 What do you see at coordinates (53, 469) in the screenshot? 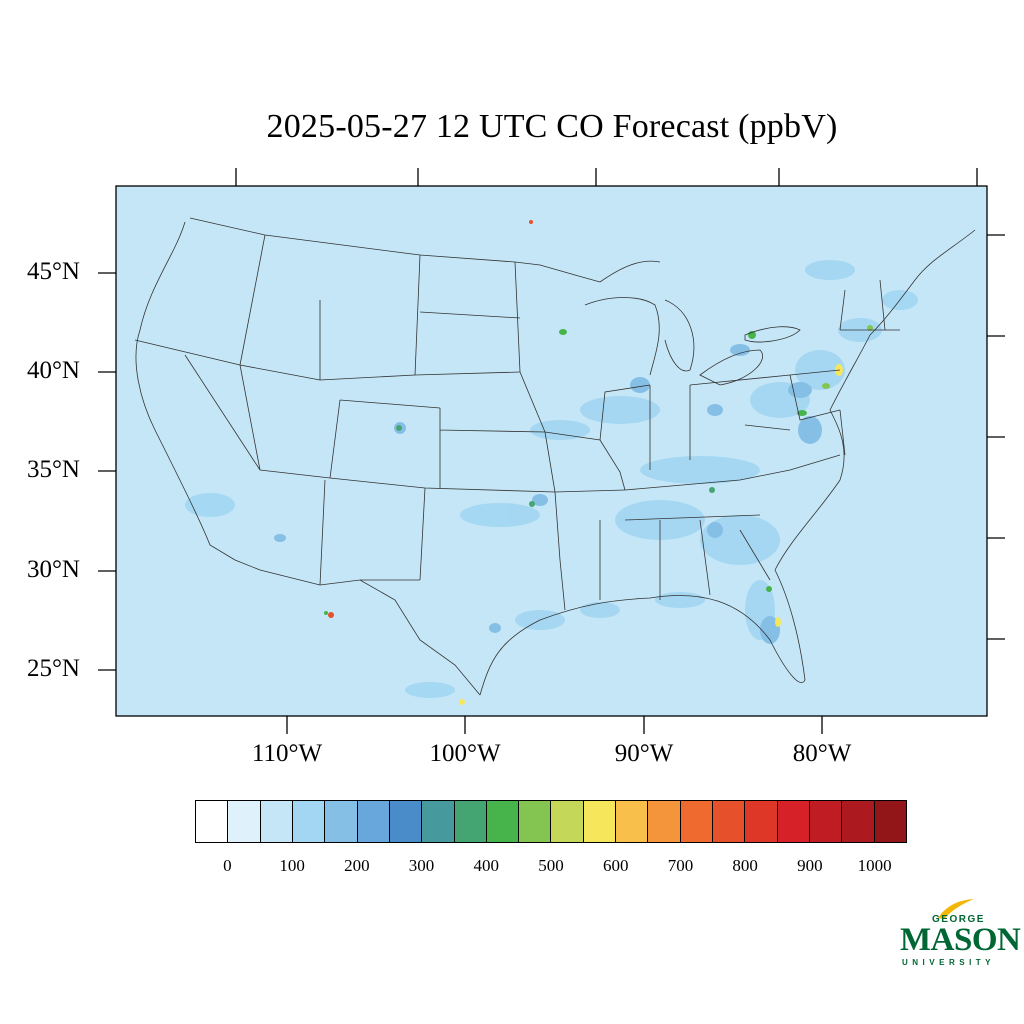
I see `lat-label-35n: 35°N` at bounding box center [53, 469].